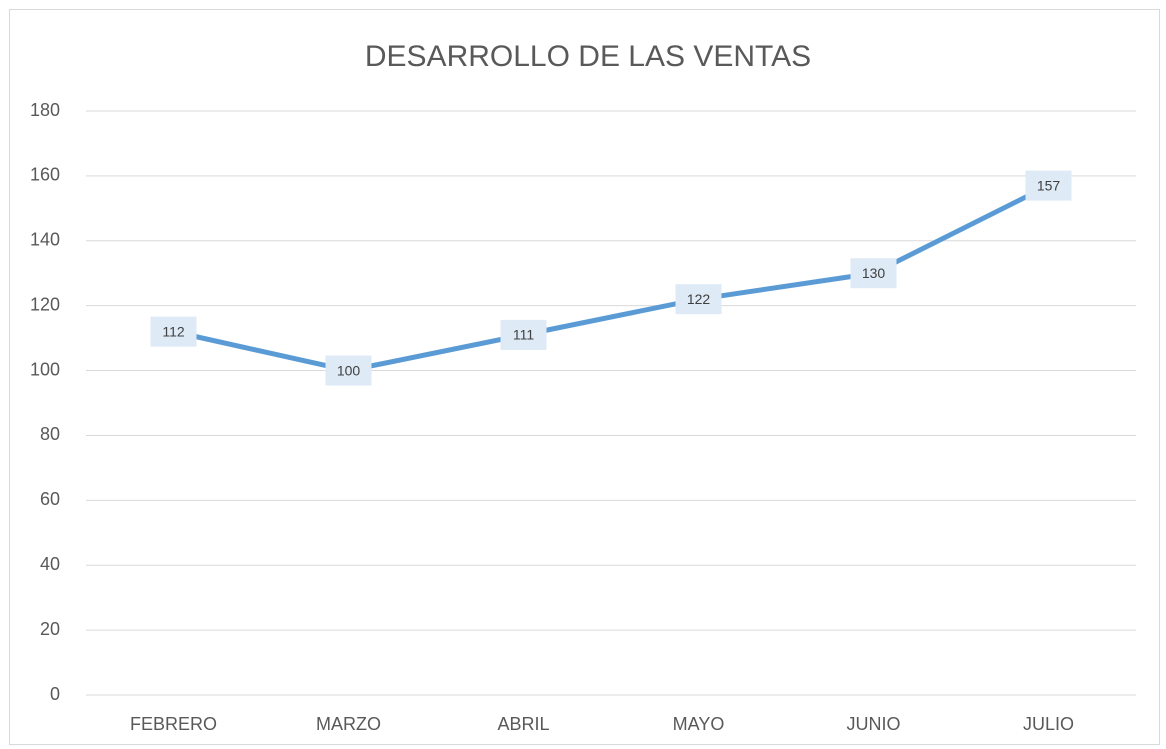  I want to click on y-tick-label: 80, so click(50, 434).